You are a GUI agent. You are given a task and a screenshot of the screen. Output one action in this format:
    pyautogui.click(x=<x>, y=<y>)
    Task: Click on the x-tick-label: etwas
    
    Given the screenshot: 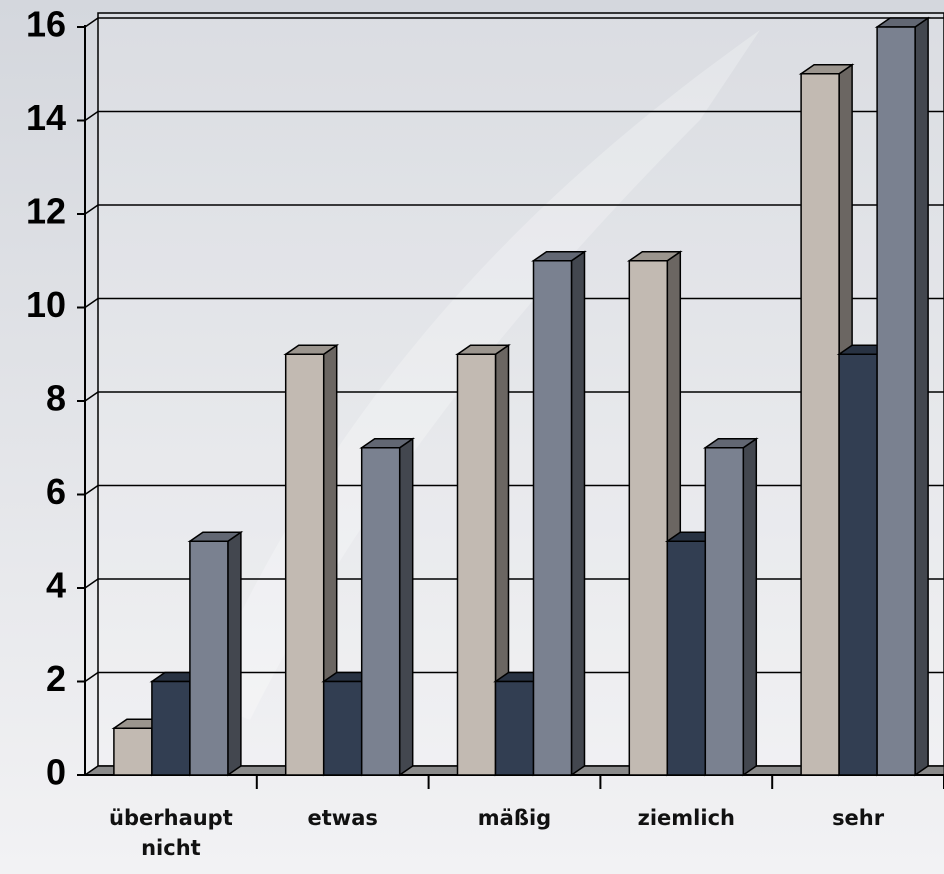 What is the action you would take?
    pyautogui.click(x=343, y=818)
    